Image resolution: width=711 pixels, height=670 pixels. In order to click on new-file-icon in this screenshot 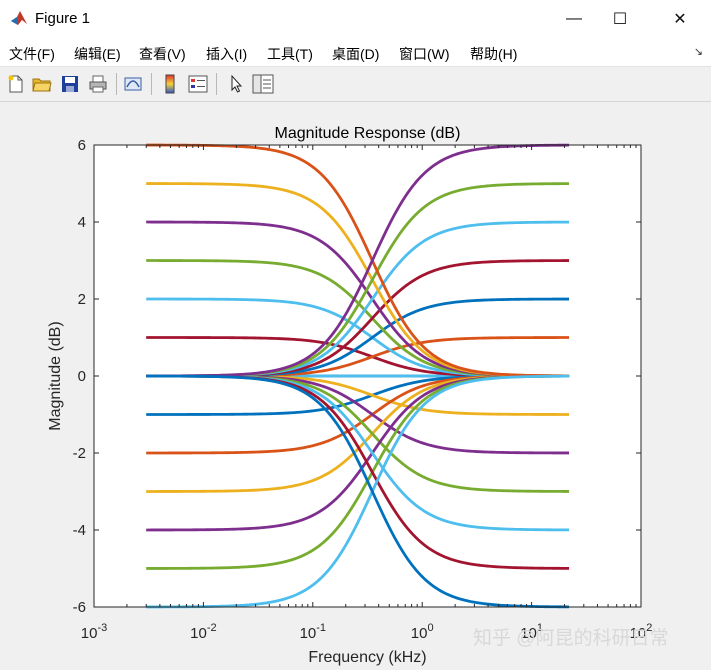, I will do `click(15, 84)`.